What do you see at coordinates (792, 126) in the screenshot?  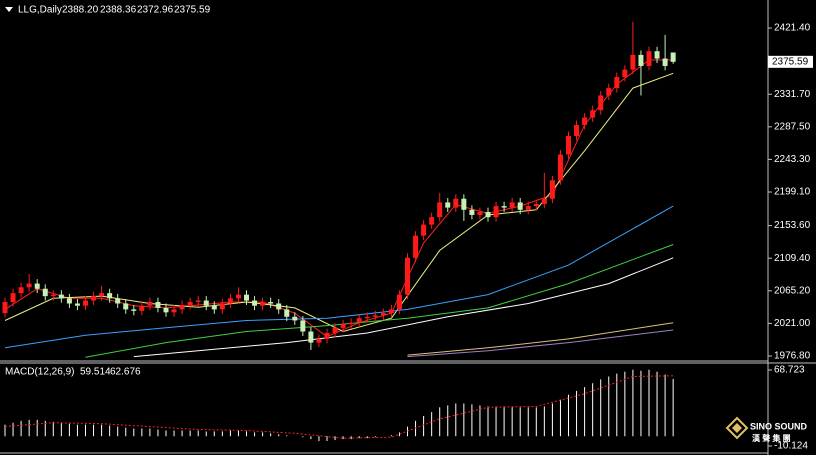 I see `y-tick-label: 2287.50` at bounding box center [792, 126].